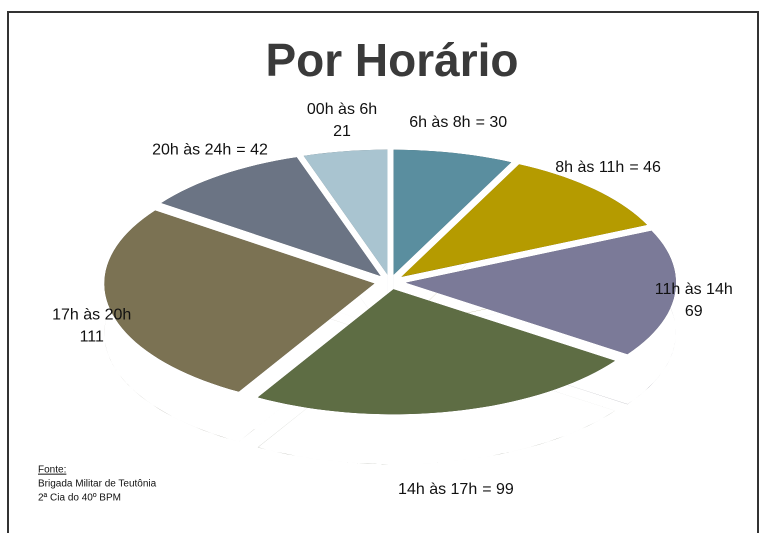  What do you see at coordinates (391, 60) in the screenshot?
I see `chart-title: Por Horário` at bounding box center [391, 60].